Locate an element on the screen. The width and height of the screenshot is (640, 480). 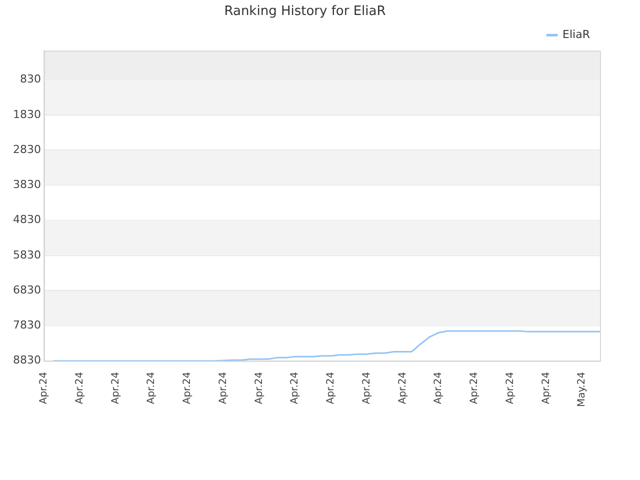
x-tick-label: May.24 is located at coordinates (582, 390).